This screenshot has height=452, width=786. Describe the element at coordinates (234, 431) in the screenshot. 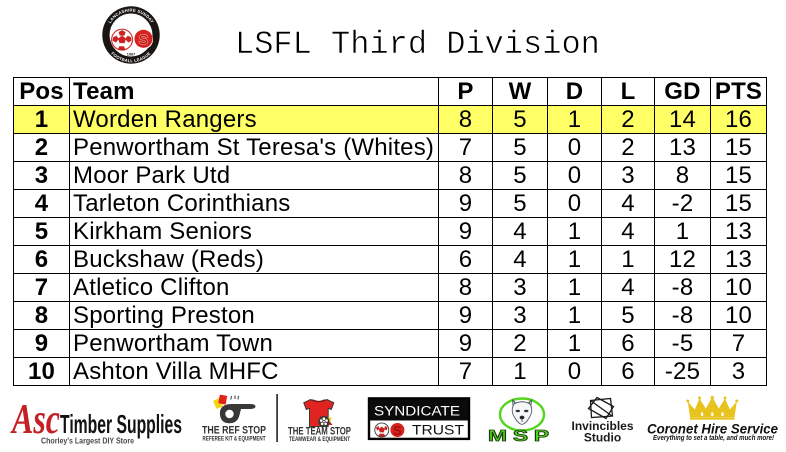

I see `svg-text: THE REF STOP` at that location.